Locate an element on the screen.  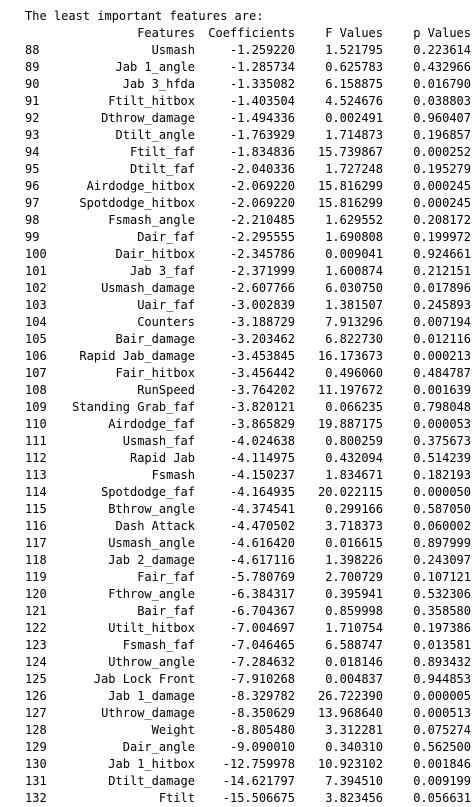
row-index: 90 is located at coordinates (32, 84).